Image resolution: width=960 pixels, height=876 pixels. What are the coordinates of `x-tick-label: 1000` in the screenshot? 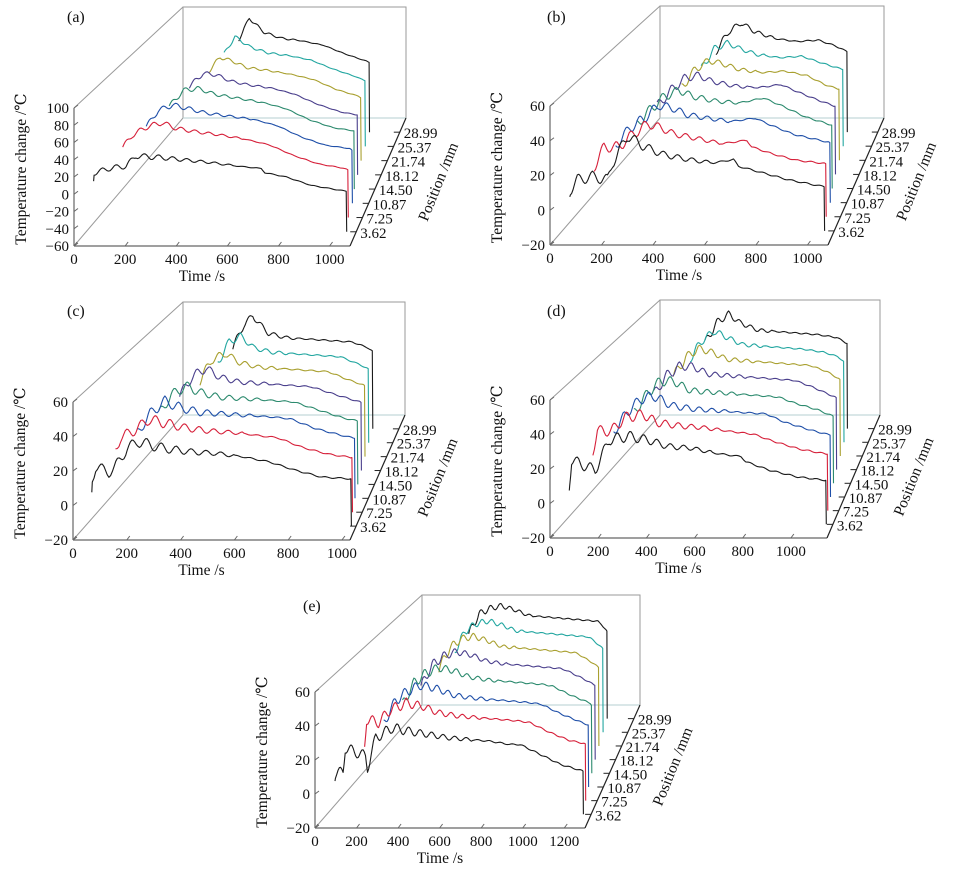 It's located at (330, 260).